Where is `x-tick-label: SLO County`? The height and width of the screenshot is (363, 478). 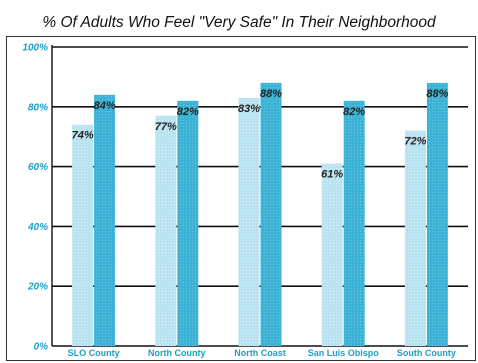
x-tick-label: SLO County is located at coordinates (94, 353).